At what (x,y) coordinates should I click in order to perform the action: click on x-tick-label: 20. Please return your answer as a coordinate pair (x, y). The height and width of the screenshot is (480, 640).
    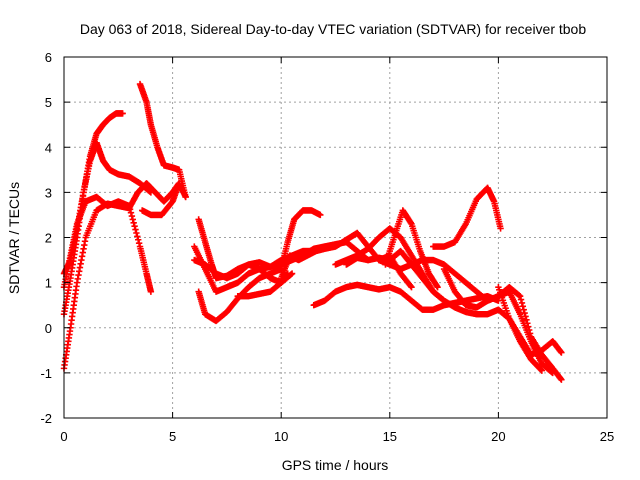
    Looking at the image, I should click on (498, 436).